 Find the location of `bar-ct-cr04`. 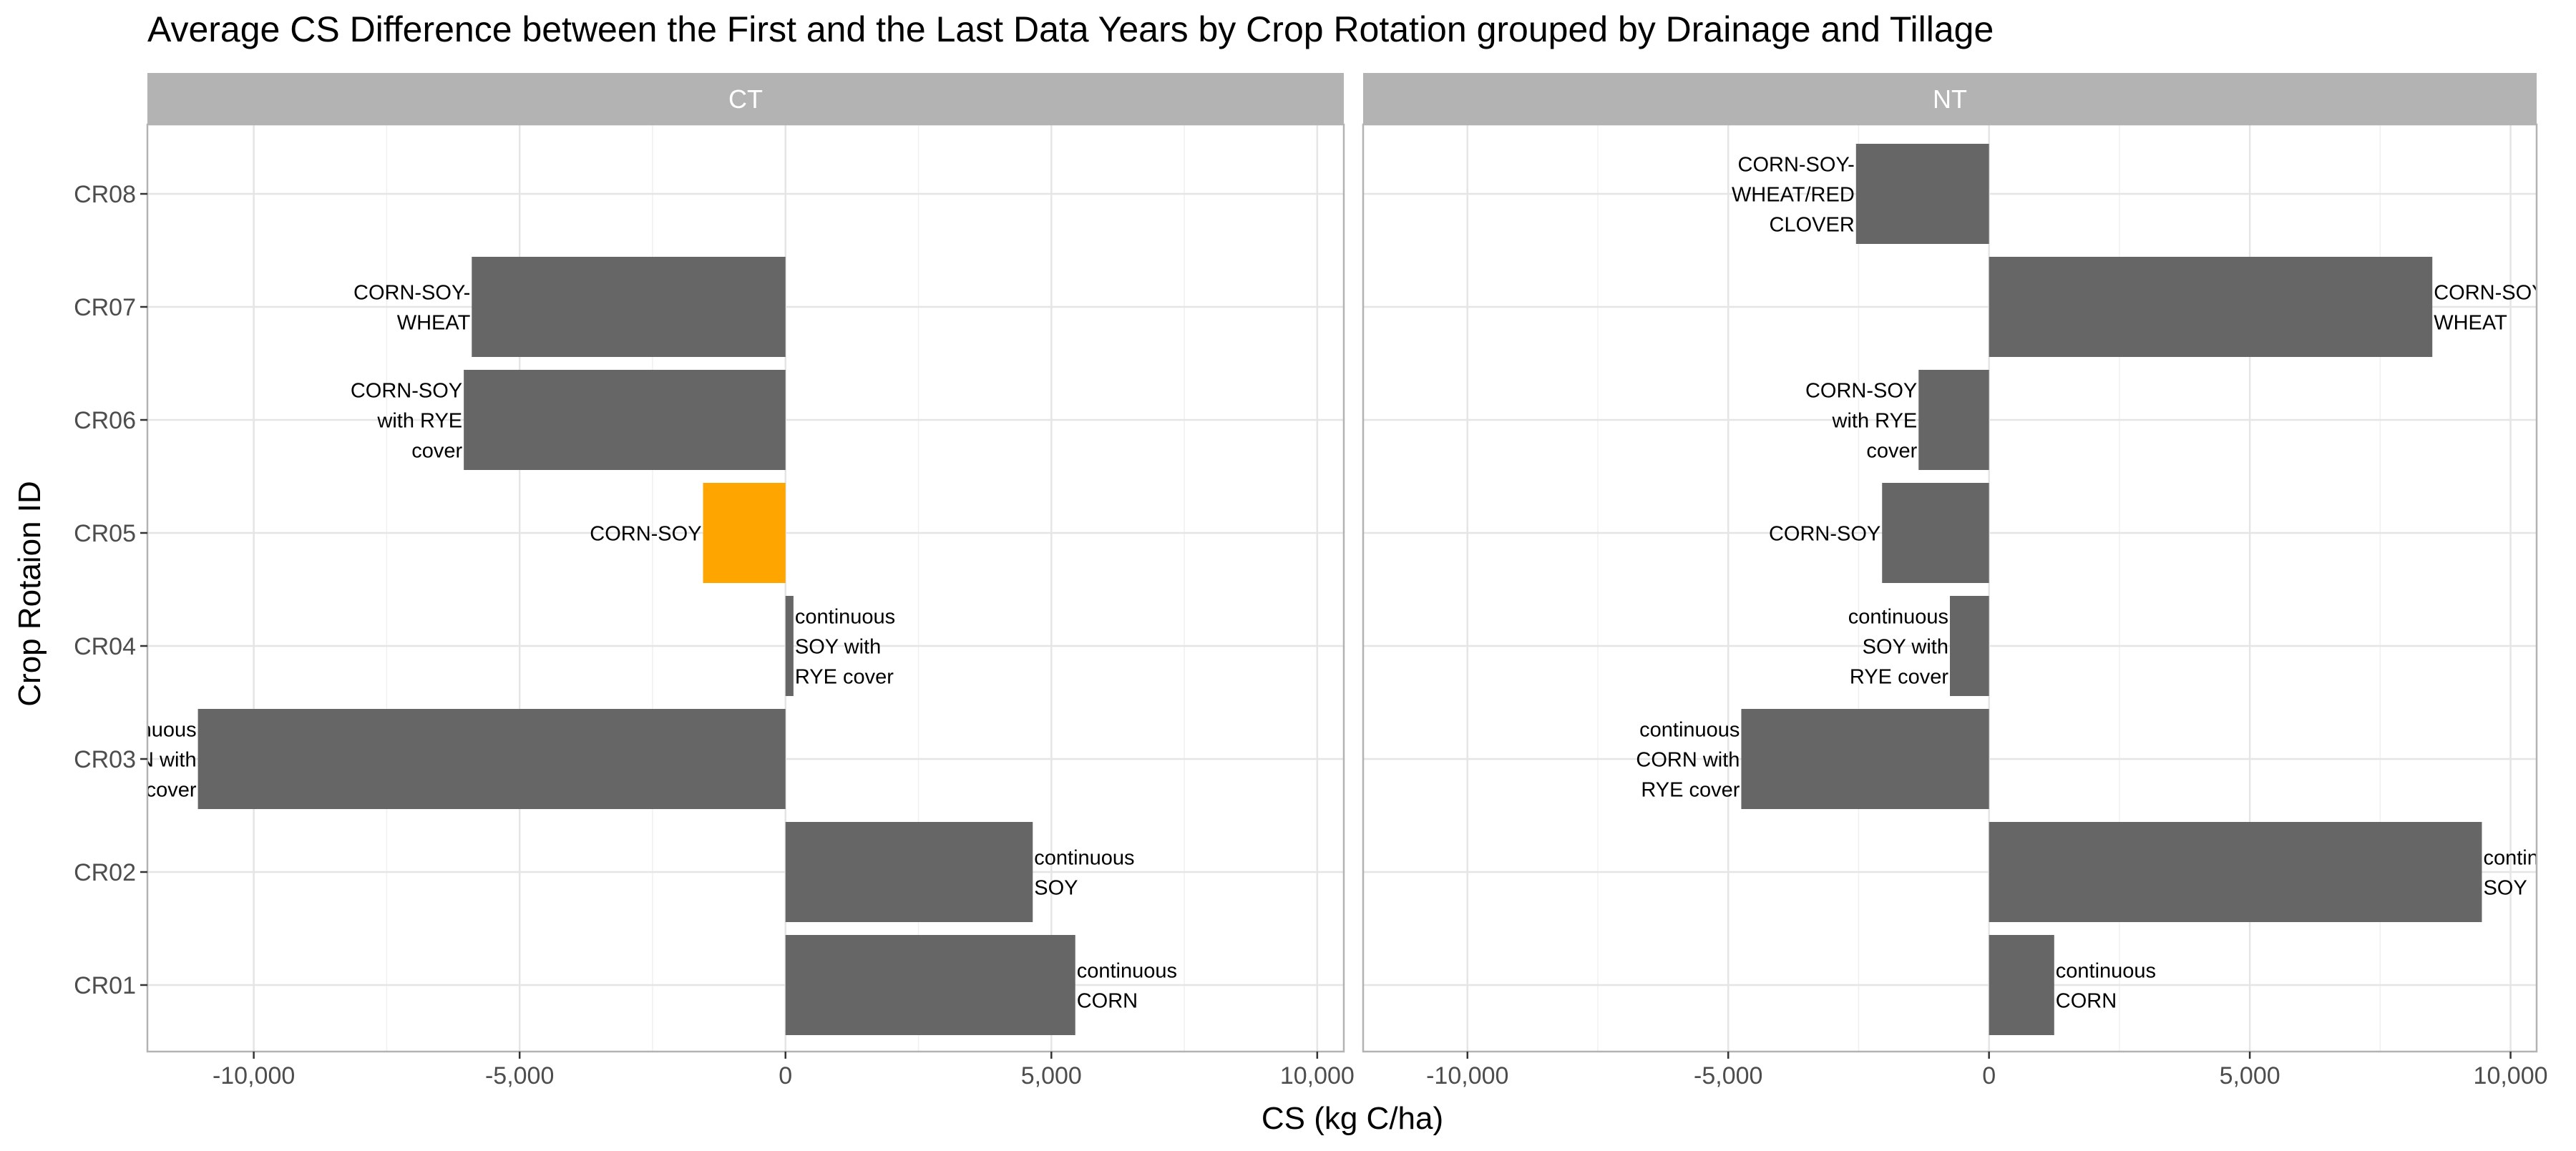

bar-ct-cr04 is located at coordinates (789, 646).